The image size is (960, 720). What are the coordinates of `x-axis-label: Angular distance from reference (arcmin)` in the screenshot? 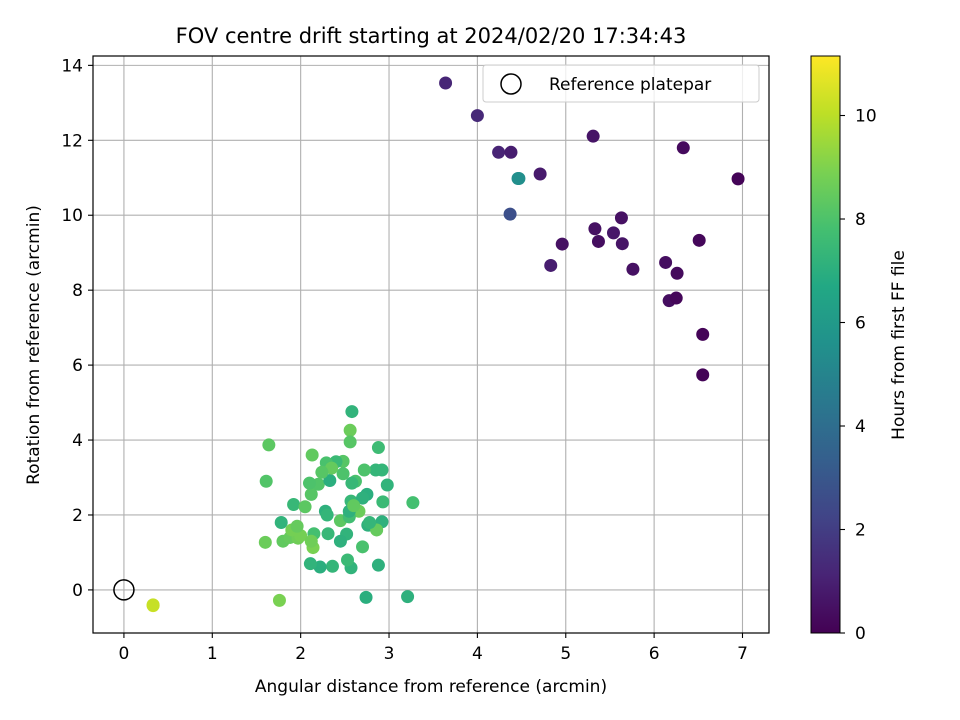 It's located at (431, 687).